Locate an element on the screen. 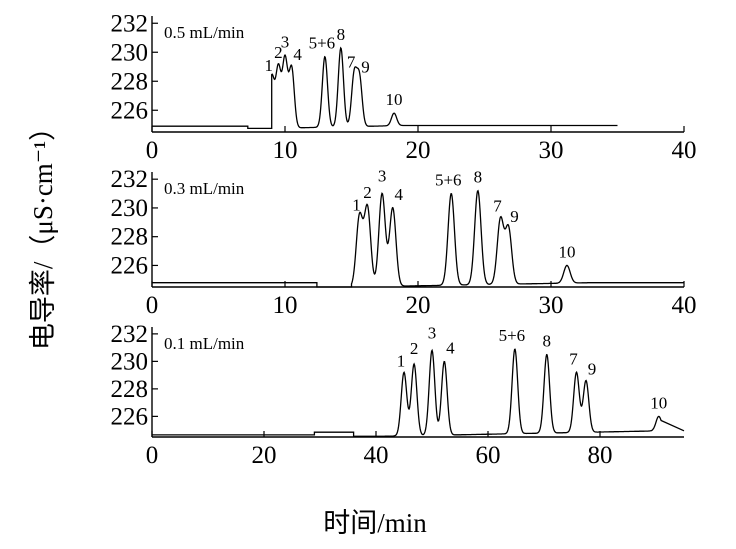 The width and height of the screenshot is (736, 549). flow-rate-label: 0.3 mL/min is located at coordinates (204, 188).